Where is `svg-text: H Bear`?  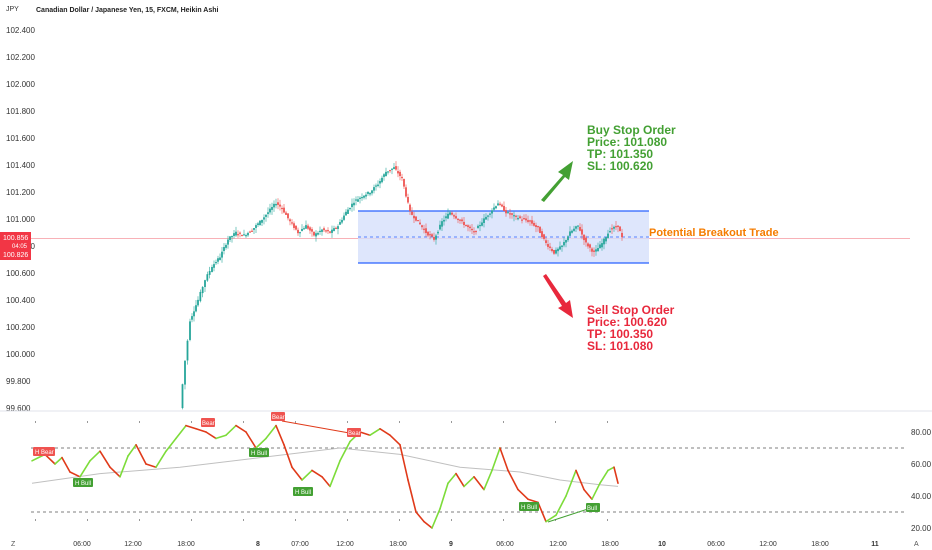
svg-text: H Bear is located at coordinates (44, 453).